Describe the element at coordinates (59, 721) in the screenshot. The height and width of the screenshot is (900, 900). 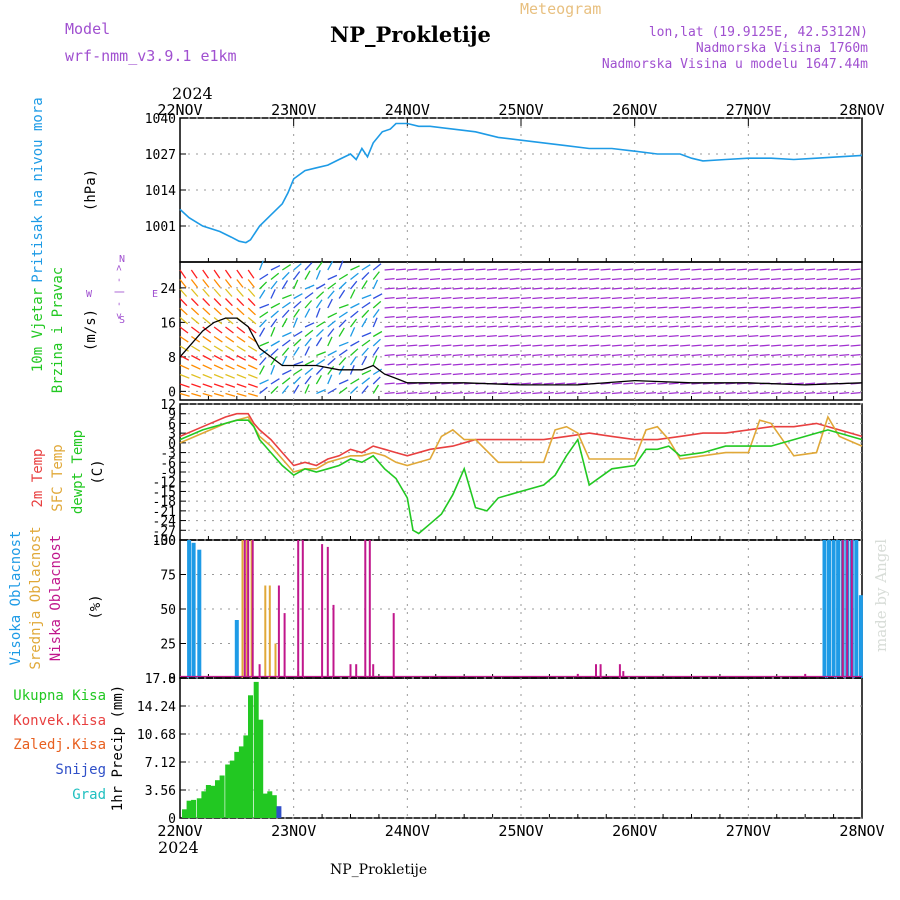
I see `precip-legend-conv: Konvek.Kisa` at that location.